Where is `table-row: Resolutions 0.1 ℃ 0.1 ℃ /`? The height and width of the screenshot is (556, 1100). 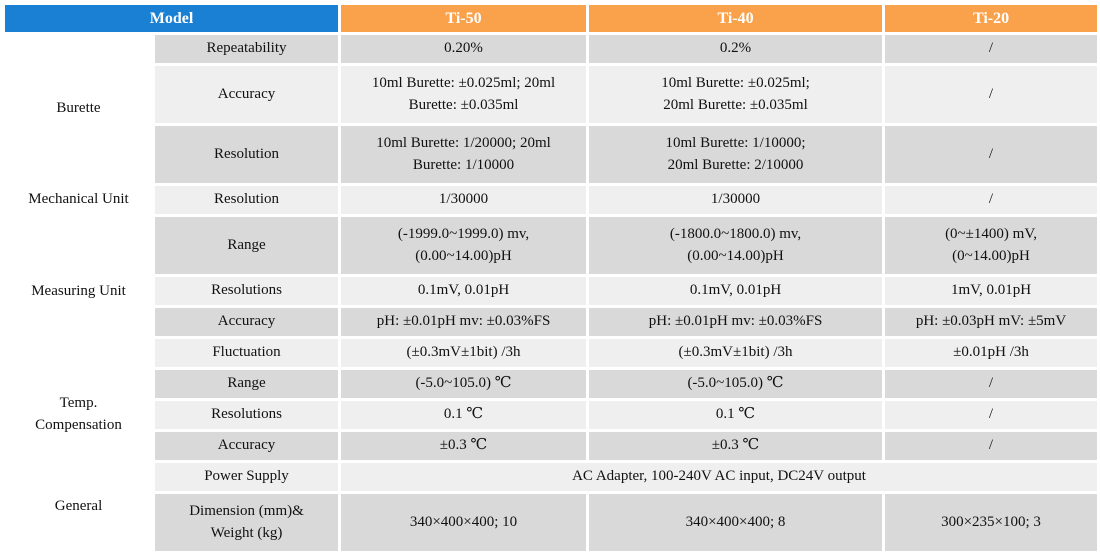
table-row: Resolutions 0.1 ℃ 0.1 ℃ / is located at coordinates (552, 415).